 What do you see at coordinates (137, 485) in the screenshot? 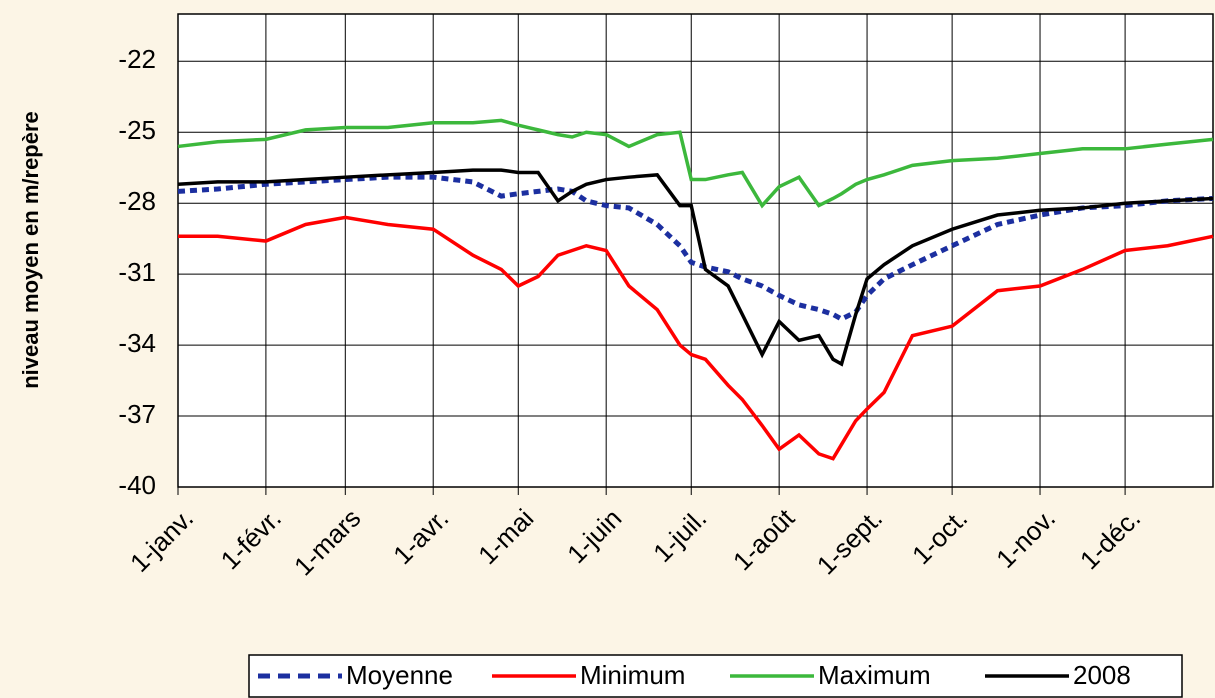
I see `y-tick-label: -40` at bounding box center [137, 485].